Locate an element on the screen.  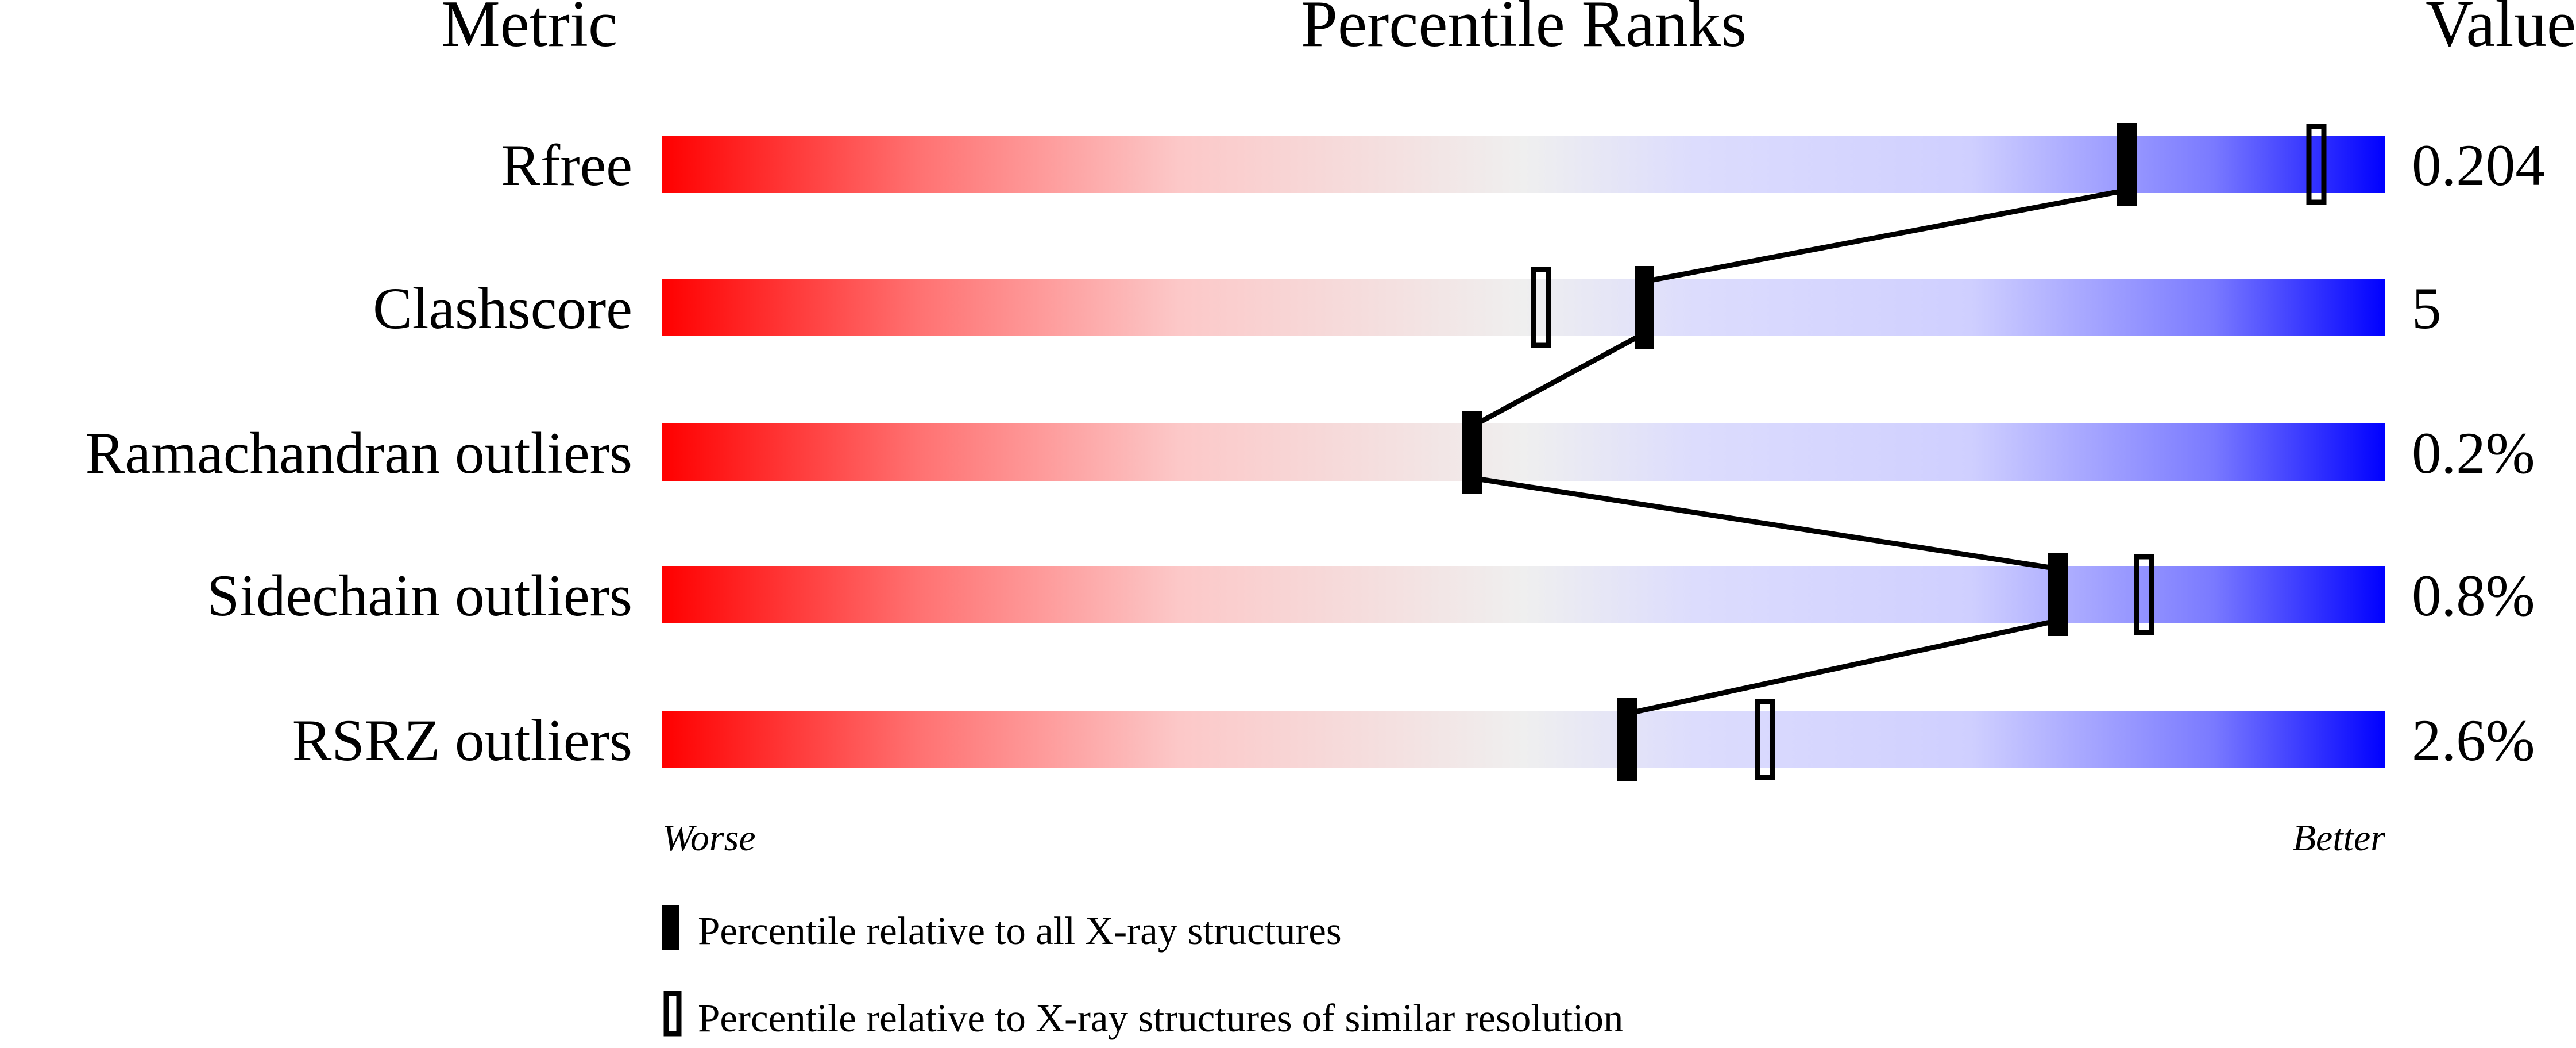
metric-value: 2.6% is located at coordinates (2473, 740).